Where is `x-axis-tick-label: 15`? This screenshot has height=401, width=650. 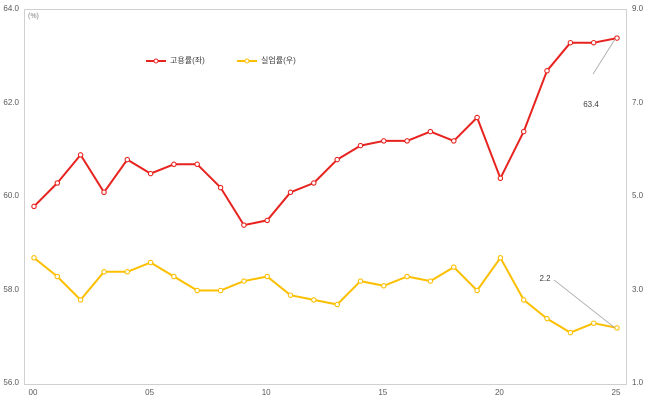 x-axis-tick-label: 15 is located at coordinates (383, 392).